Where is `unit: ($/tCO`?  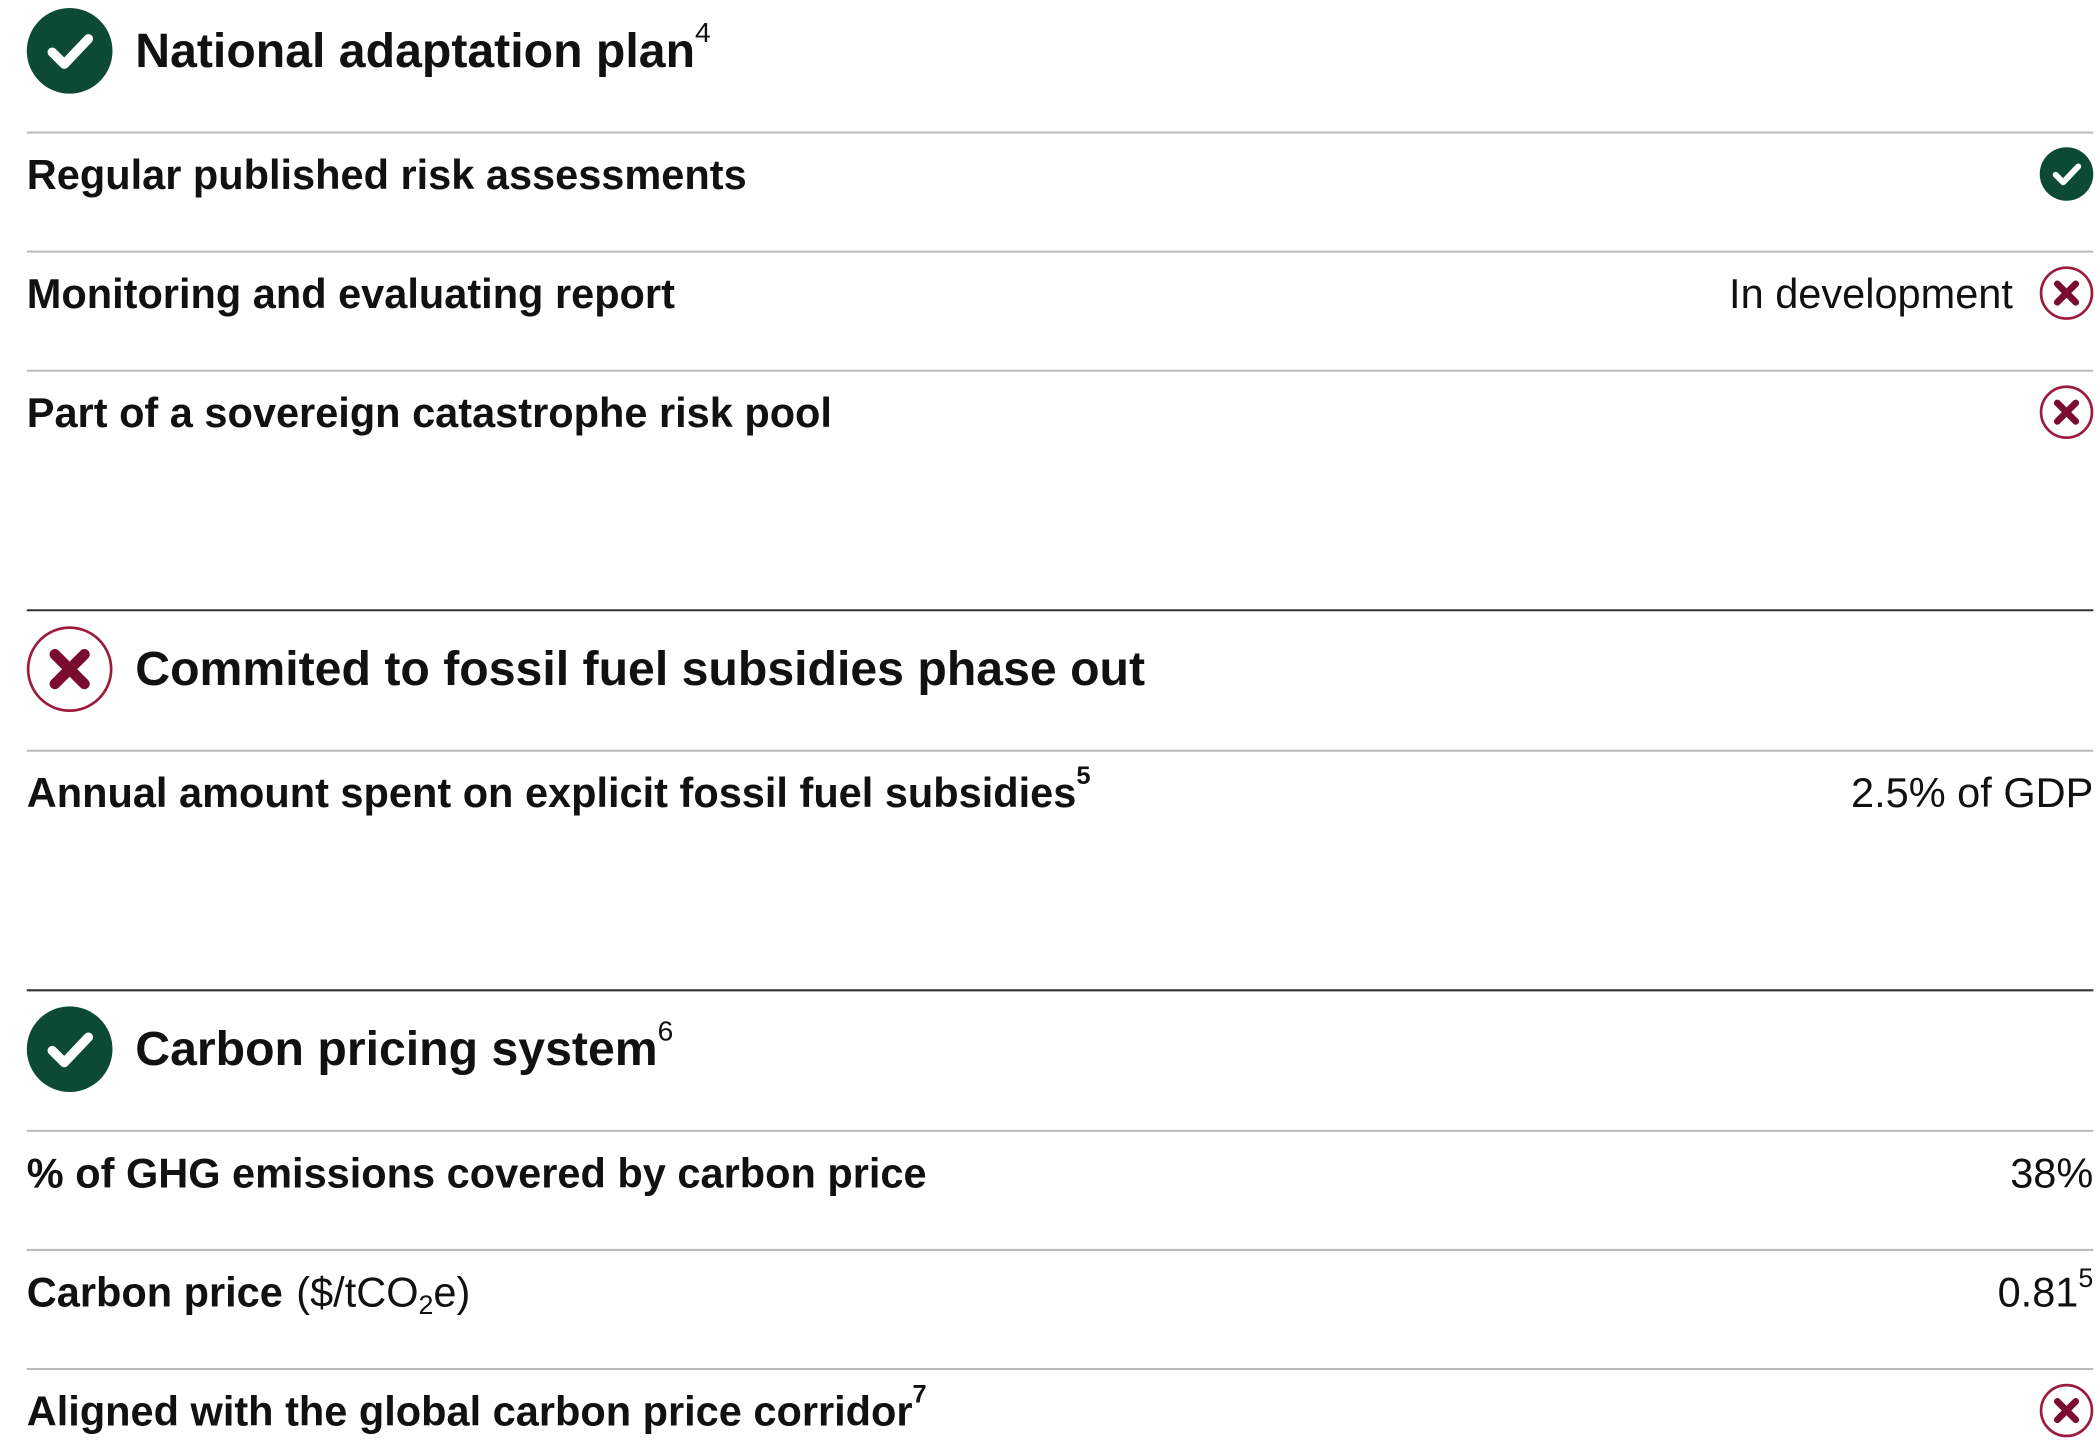 unit: ($/tCO is located at coordinates (357, 1291).